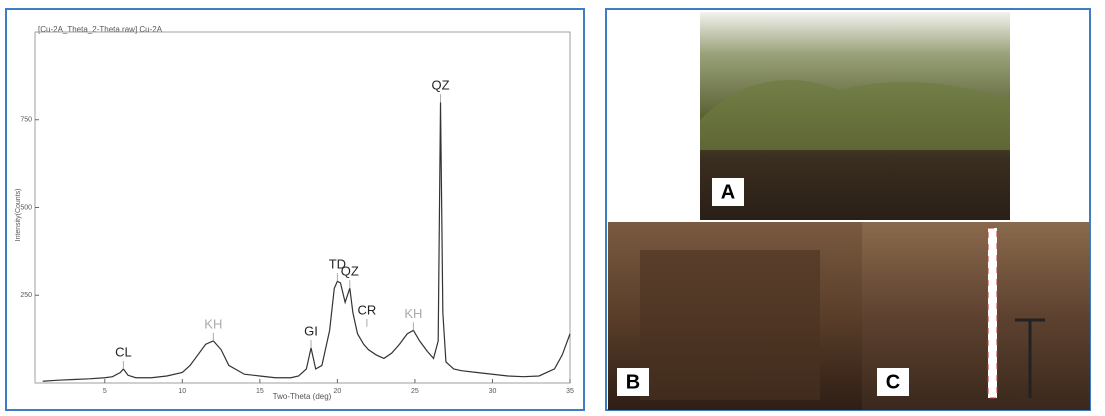  What do you see at coordinates (570, 391) in the screenshot?
I see `x-tick-label: 35` at bounding box center [570, 391].